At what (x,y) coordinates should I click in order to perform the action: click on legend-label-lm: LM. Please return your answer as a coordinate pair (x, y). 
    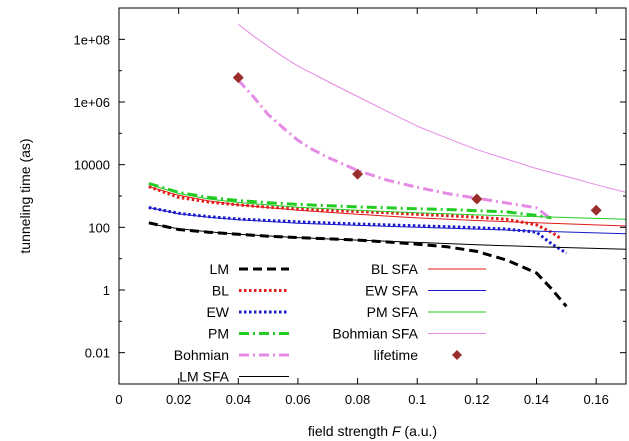
    Looking at the image, I should click on (219, 269).